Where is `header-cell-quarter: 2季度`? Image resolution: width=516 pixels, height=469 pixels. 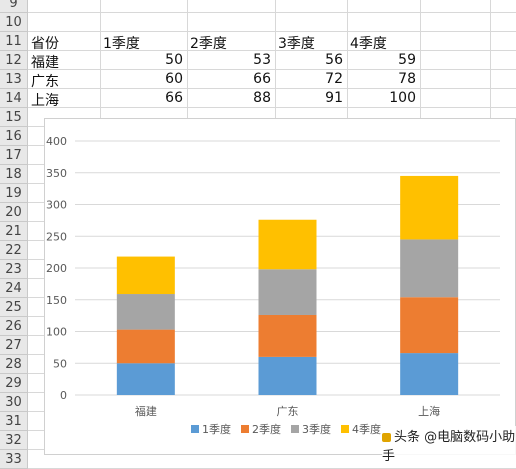 header-cell-quarter: 2季度 is located at coordinates (208, 44).